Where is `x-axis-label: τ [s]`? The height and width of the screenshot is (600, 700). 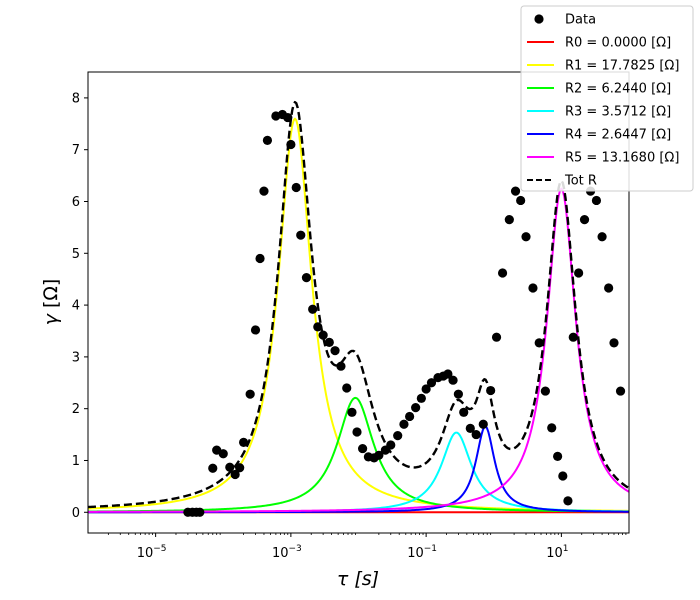 x-axis-label: τ [s] is located at coordinates (358, 579).